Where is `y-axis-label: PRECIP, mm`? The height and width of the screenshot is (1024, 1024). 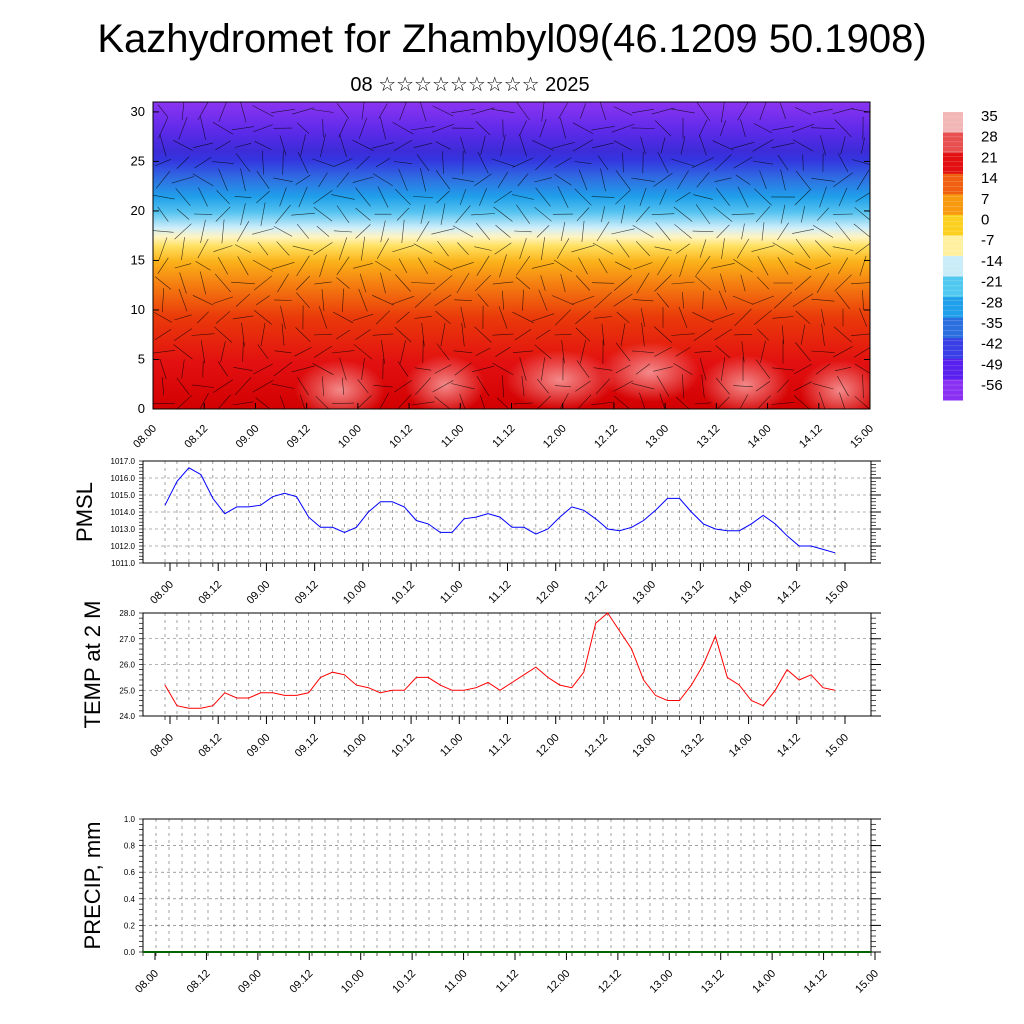
y-axis-label: PRECIP, mm is located at coordinates (92, 886).